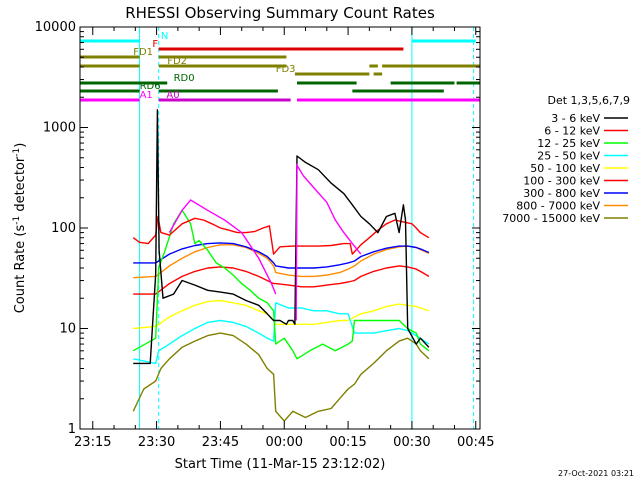  Describe the element at coordinates (280, 464) in the screenshot. I see `x-axis-label: Start Time (11-Mar-15 23:12:02)` at that location.